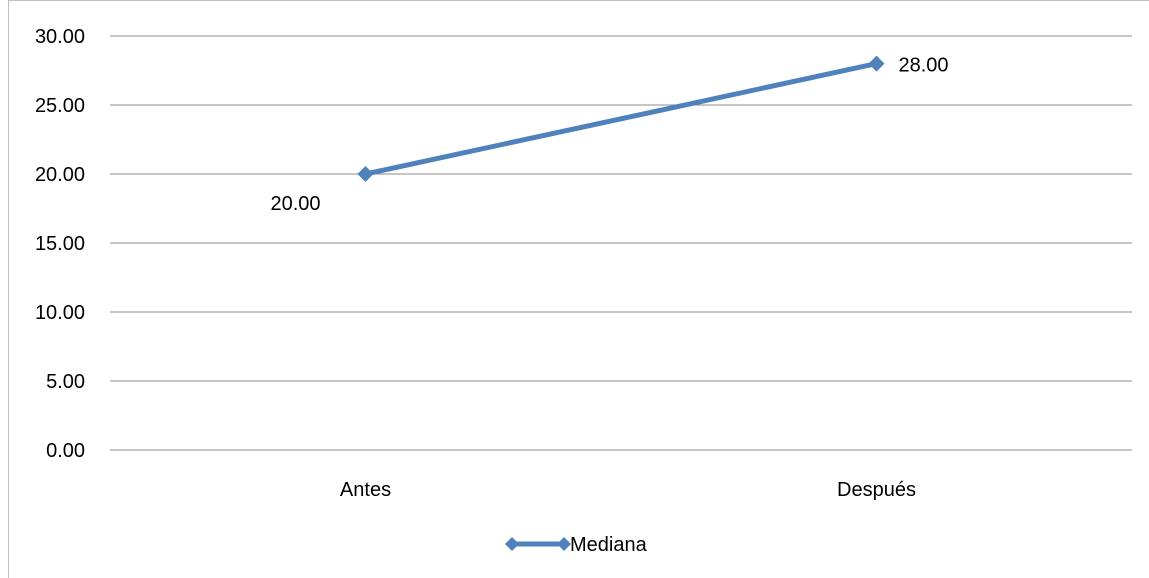 The height and width of the screenshot is (578, 1149). What do you see at coordinates (60, 313) in the screenshot?
I see `y-tick-label: 10.00` at bounding box center [60, 313].